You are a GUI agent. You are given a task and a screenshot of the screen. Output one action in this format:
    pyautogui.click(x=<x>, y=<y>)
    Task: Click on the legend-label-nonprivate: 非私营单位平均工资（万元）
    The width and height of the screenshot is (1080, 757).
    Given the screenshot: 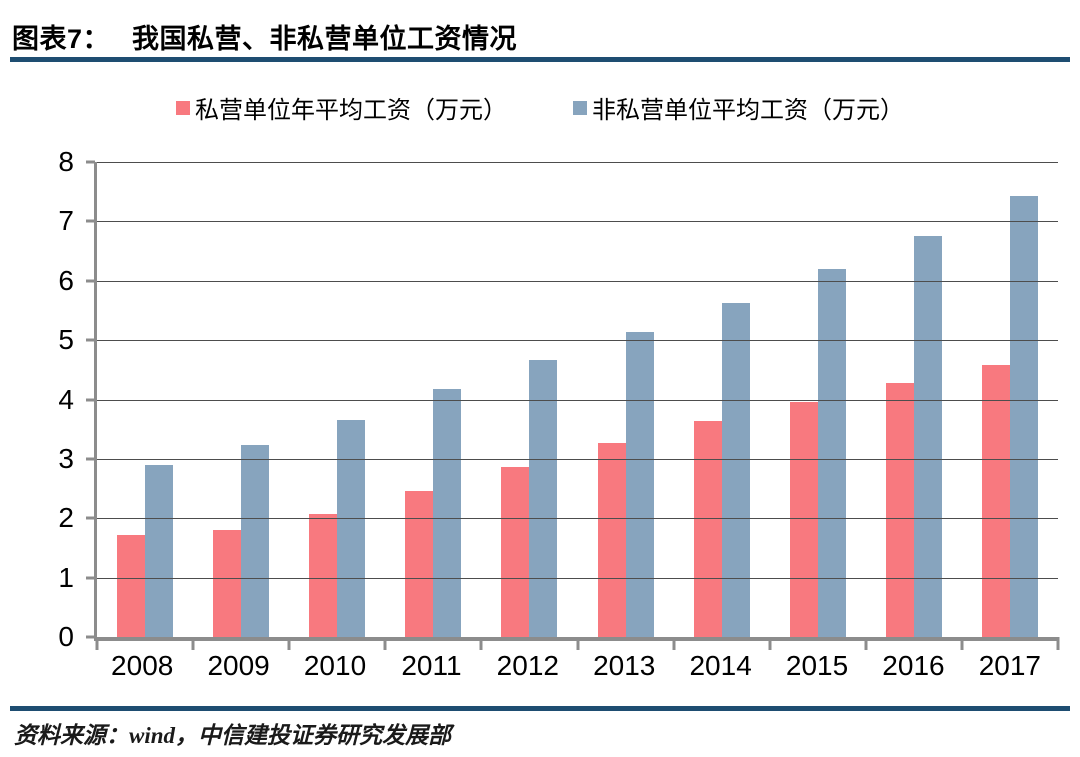 What is the action you would take?
    pyautogui.click(x=748, y=110)
    